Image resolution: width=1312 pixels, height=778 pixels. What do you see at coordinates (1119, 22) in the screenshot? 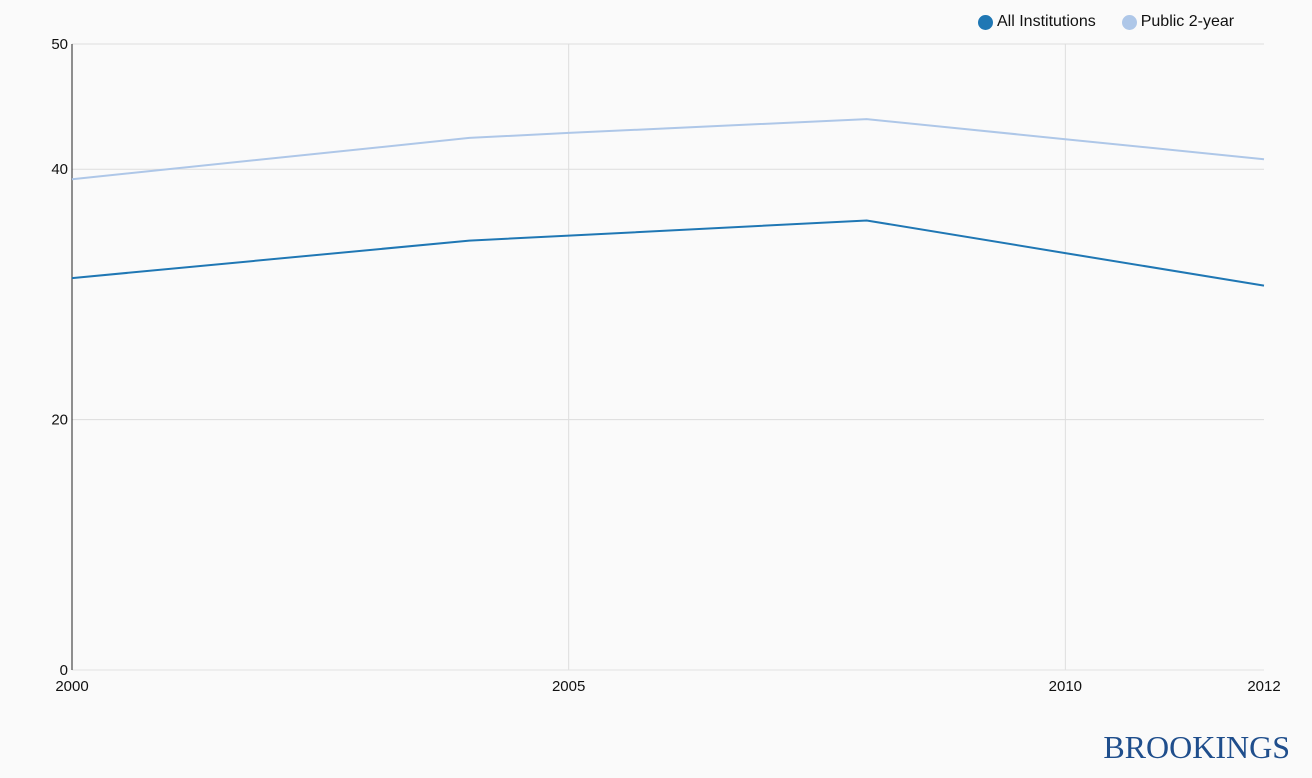
I see `legend: All Institutions Public 2-year` at bounding box center [1119, 22].